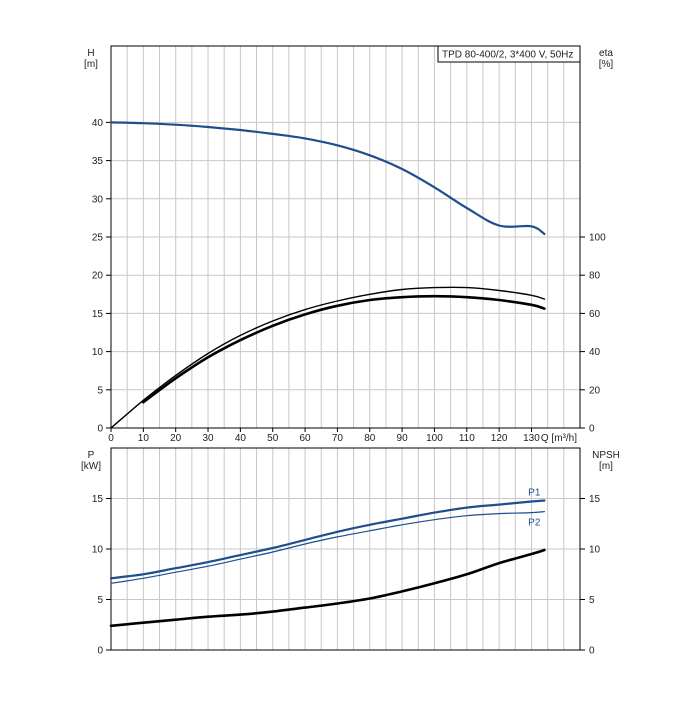  Describe the element at coordinates (592, 600) in the screenshot. I see `lower-right-tick-label: 5` at that location.